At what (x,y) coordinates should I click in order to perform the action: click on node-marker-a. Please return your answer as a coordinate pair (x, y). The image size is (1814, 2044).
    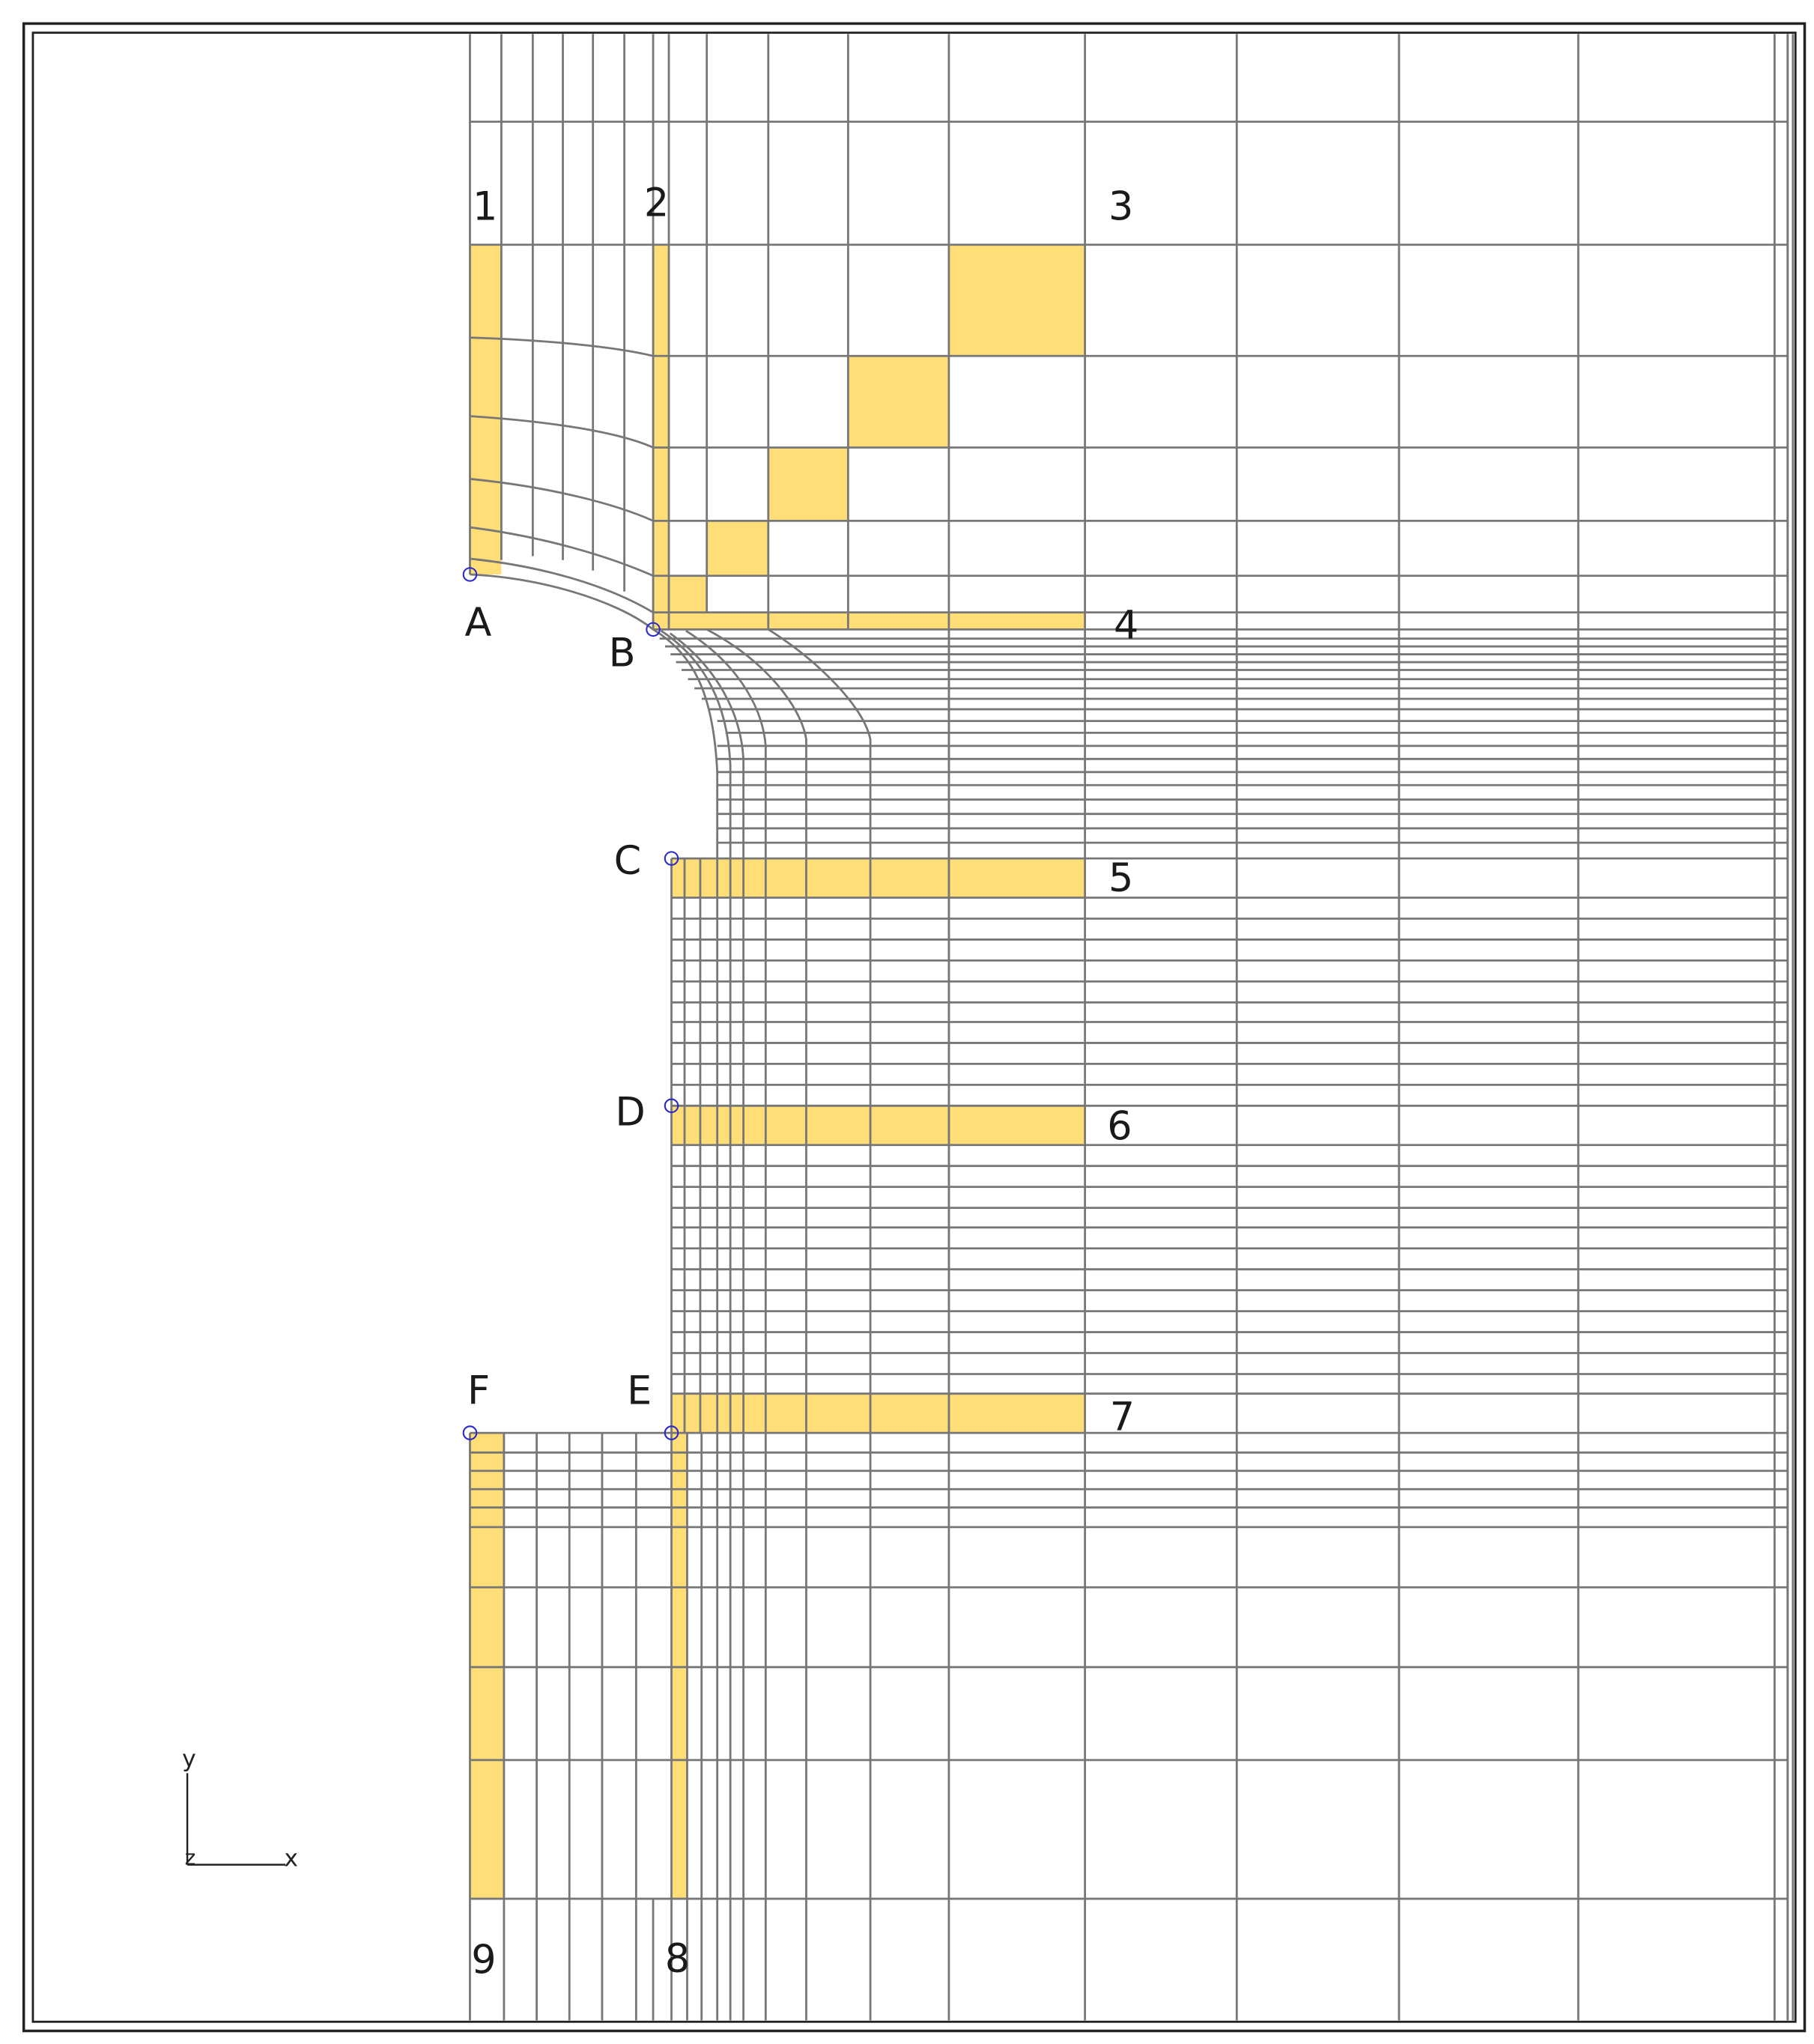
    Looking at the image, I should click on (470, 574).